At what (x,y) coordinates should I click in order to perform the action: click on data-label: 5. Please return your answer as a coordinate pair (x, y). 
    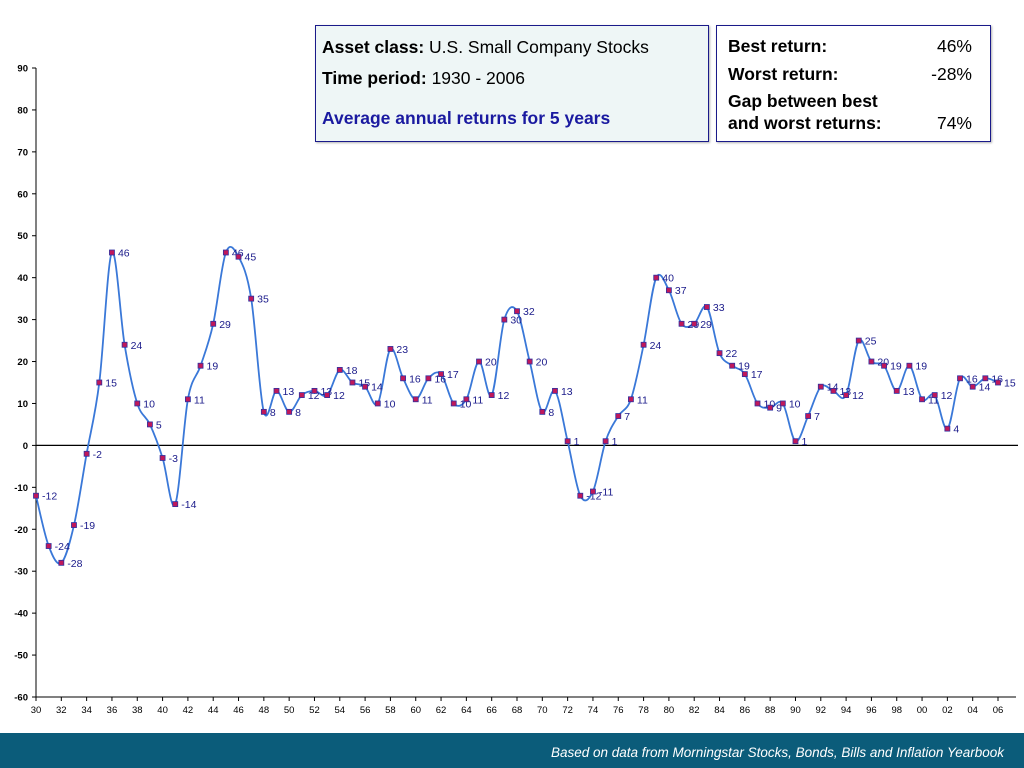
    Looking at the image, I should click on (159, 425).